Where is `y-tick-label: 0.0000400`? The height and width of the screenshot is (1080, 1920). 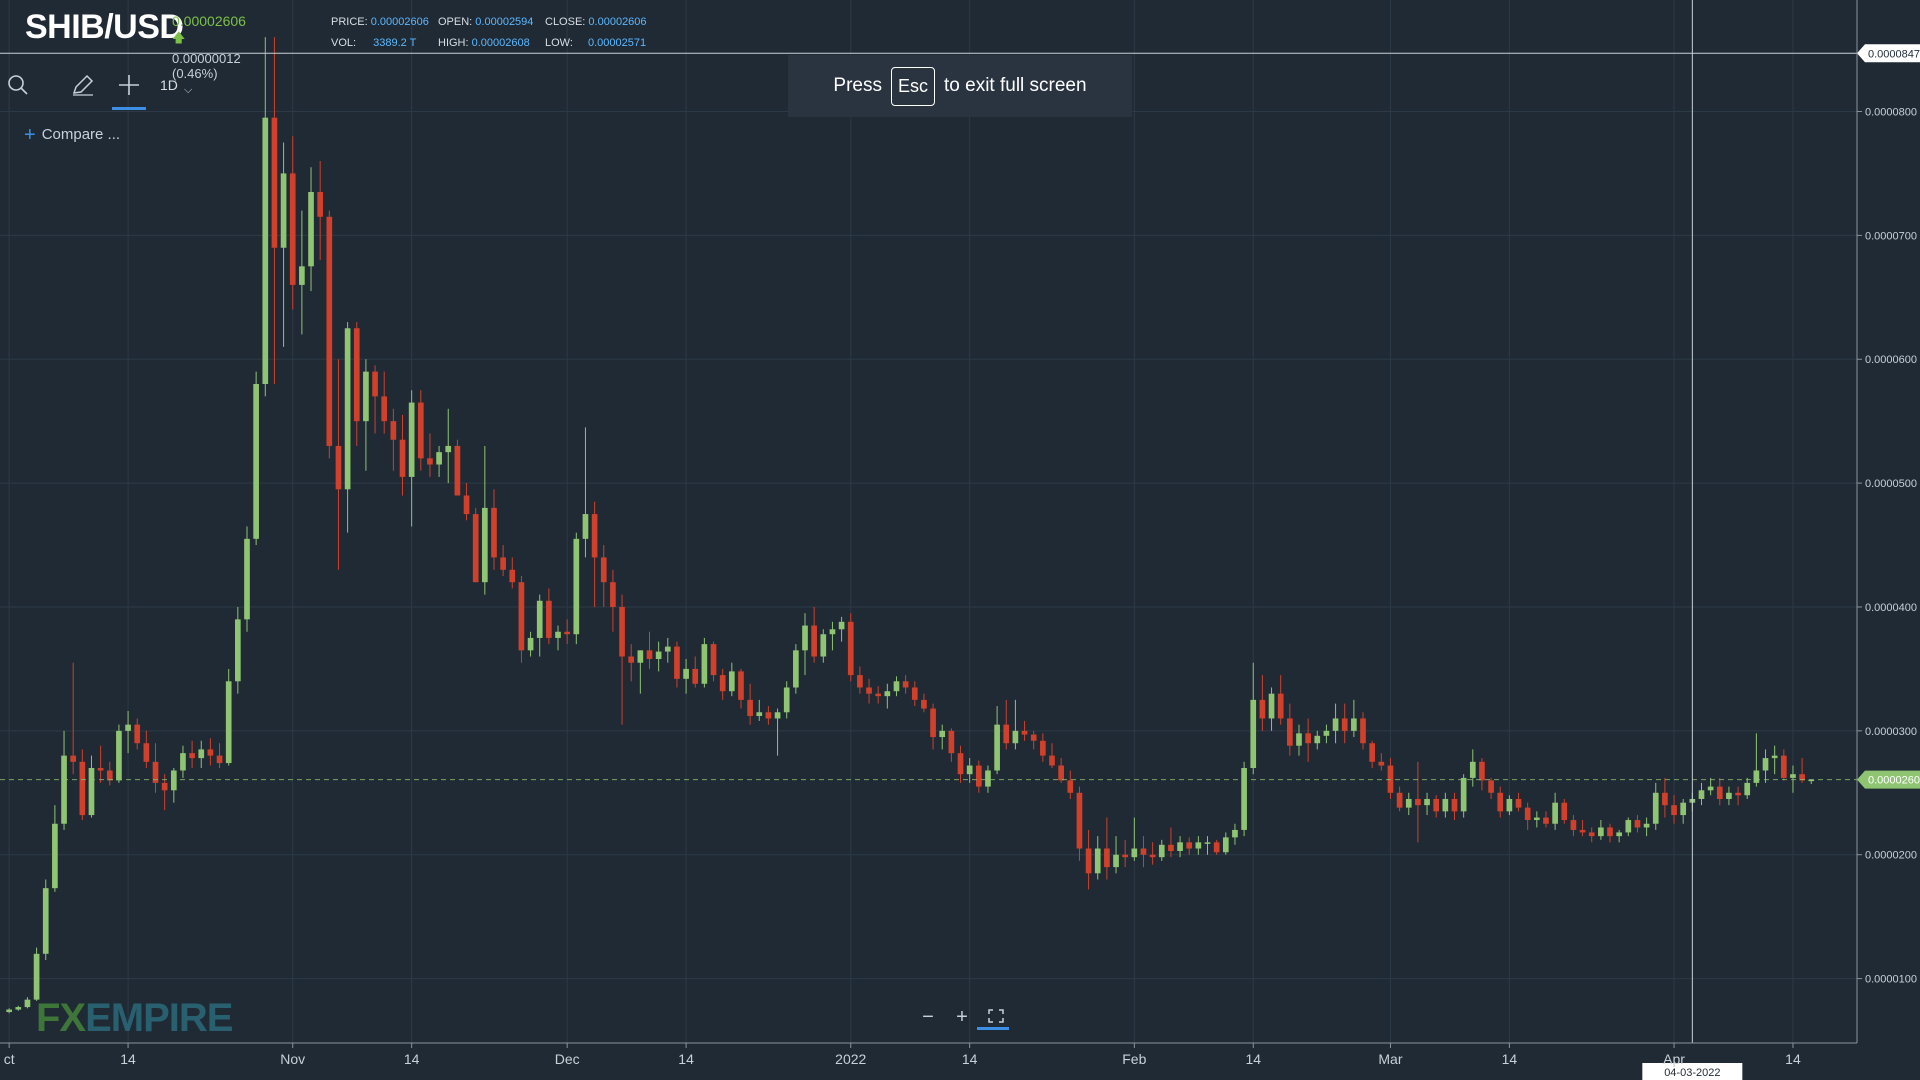
y-tick-label: 0.0000400 is located at coordinates (1891, 608).